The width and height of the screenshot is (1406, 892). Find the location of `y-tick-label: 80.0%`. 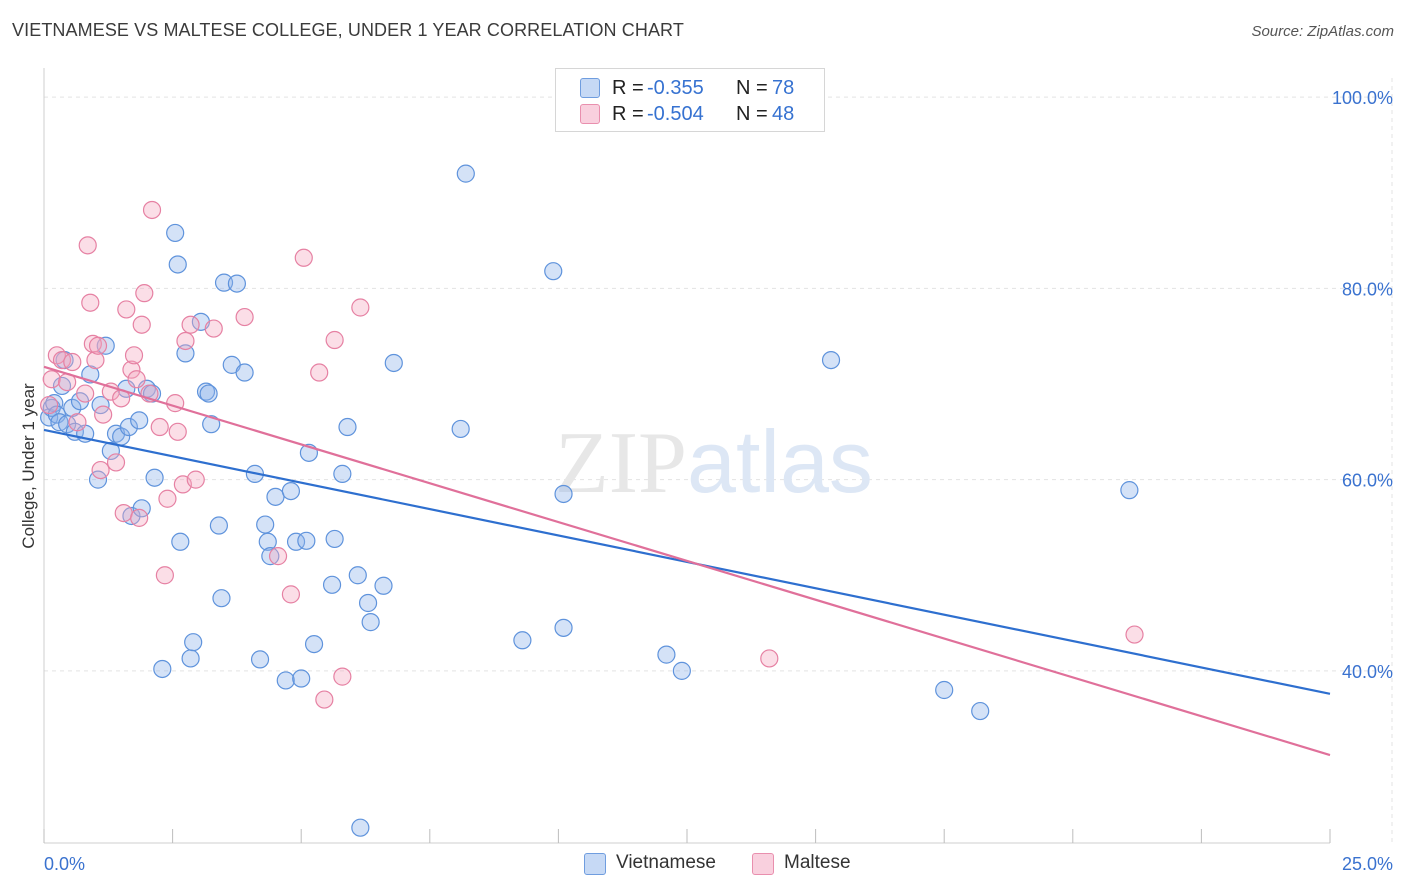

y-tick-label: 80.0% is located at coordinates (1367, 289).